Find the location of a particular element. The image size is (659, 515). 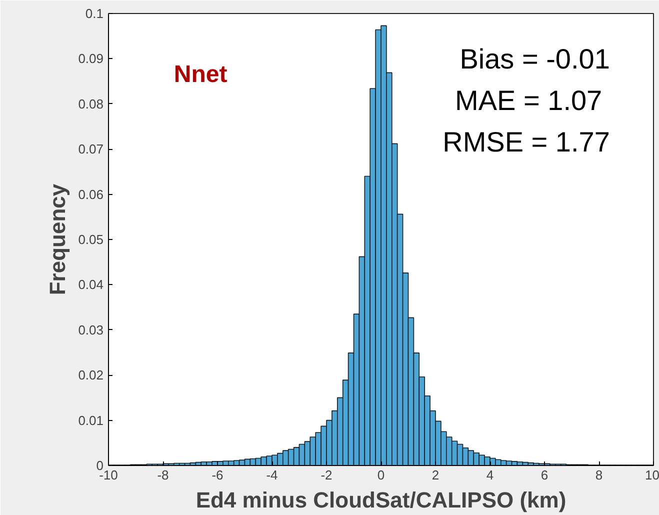

x-axis-title: Ed4 minus CloudSat/CALIPSO (km) is located at coordinates (381, 500).